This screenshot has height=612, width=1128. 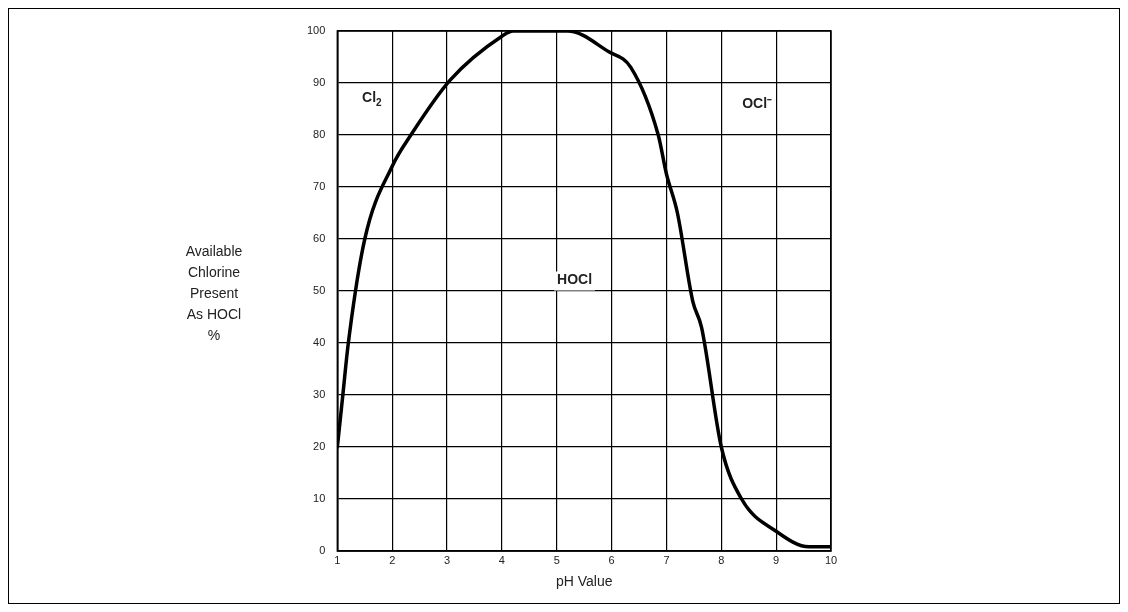 I want to click on y-tick-label: 80, so click(x=319, y=134).